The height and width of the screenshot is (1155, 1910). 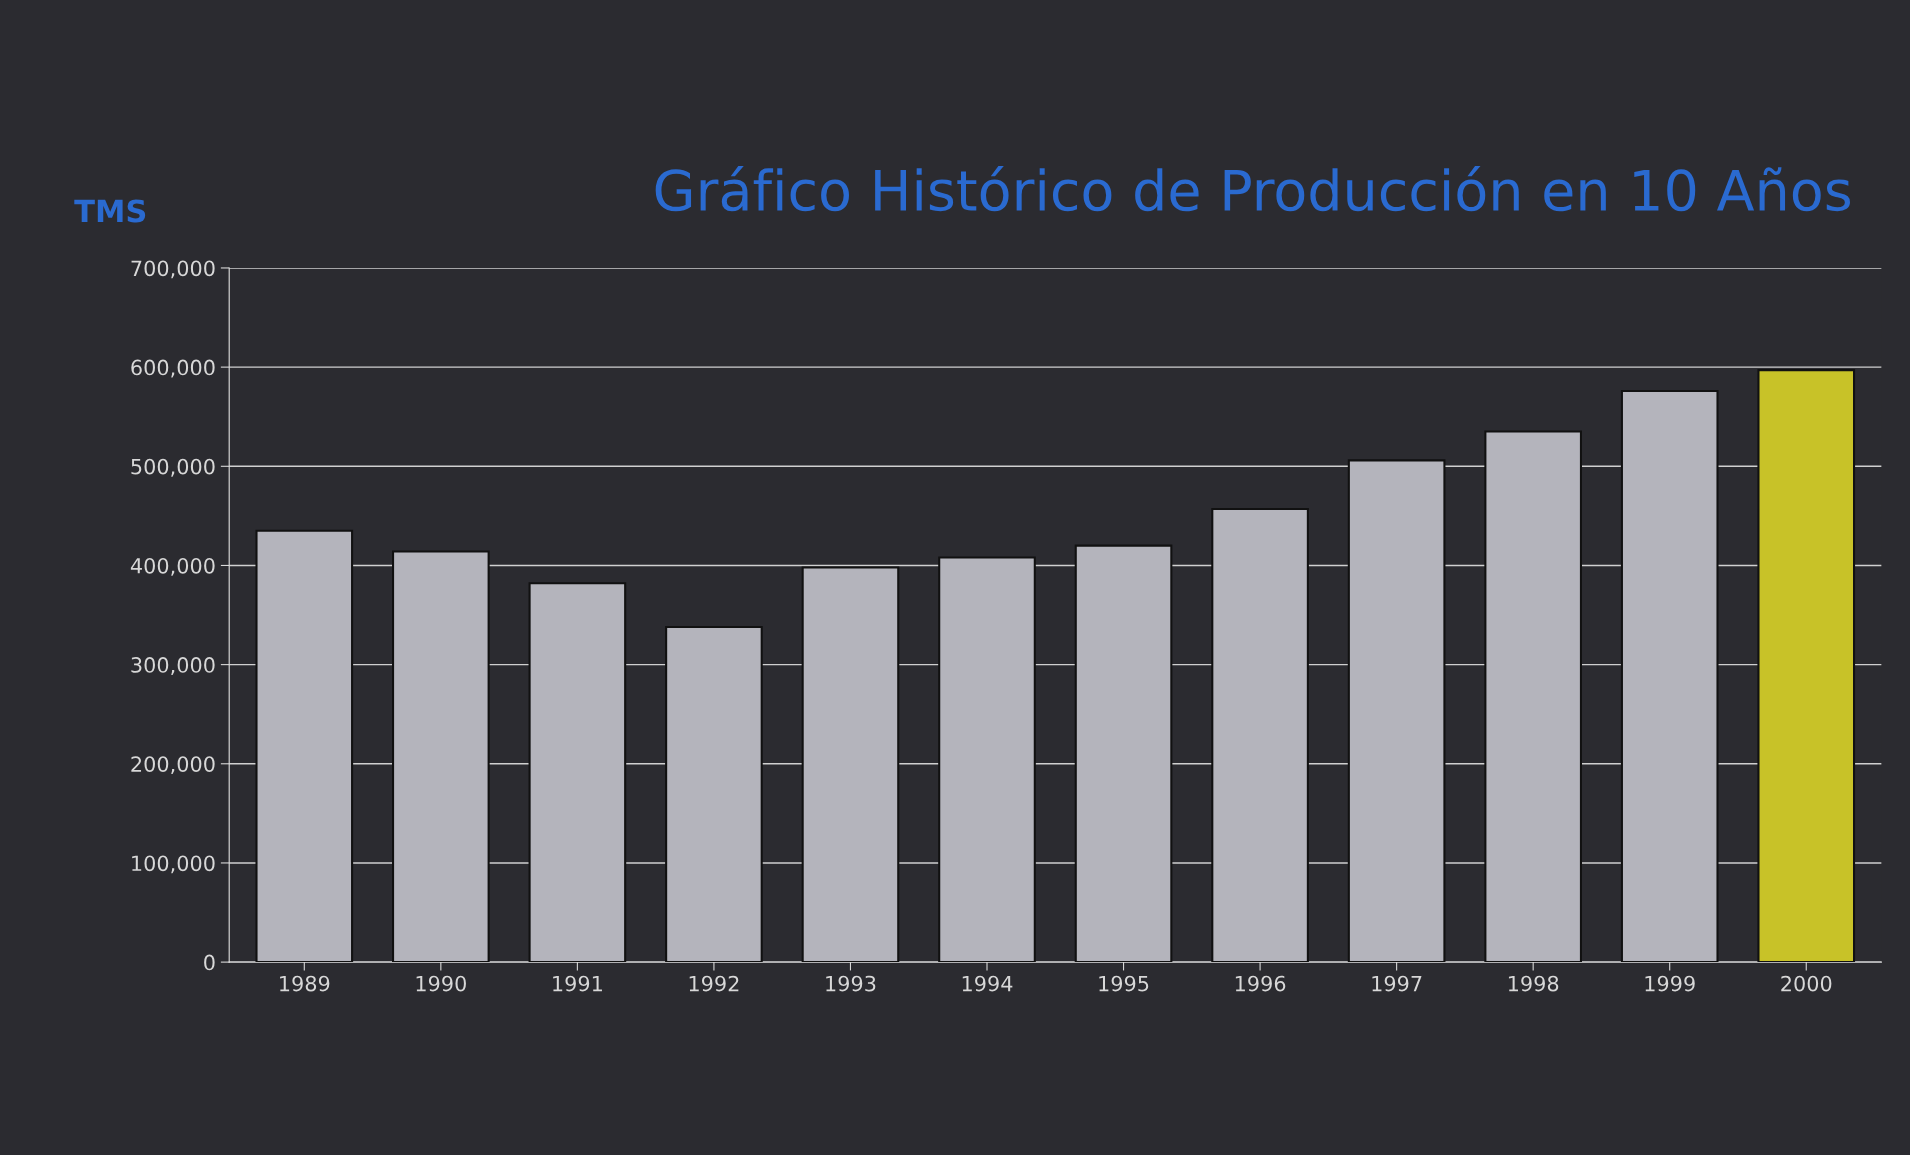 I want to click on x-tick-label: 1996, so click(x=1260, y=983).